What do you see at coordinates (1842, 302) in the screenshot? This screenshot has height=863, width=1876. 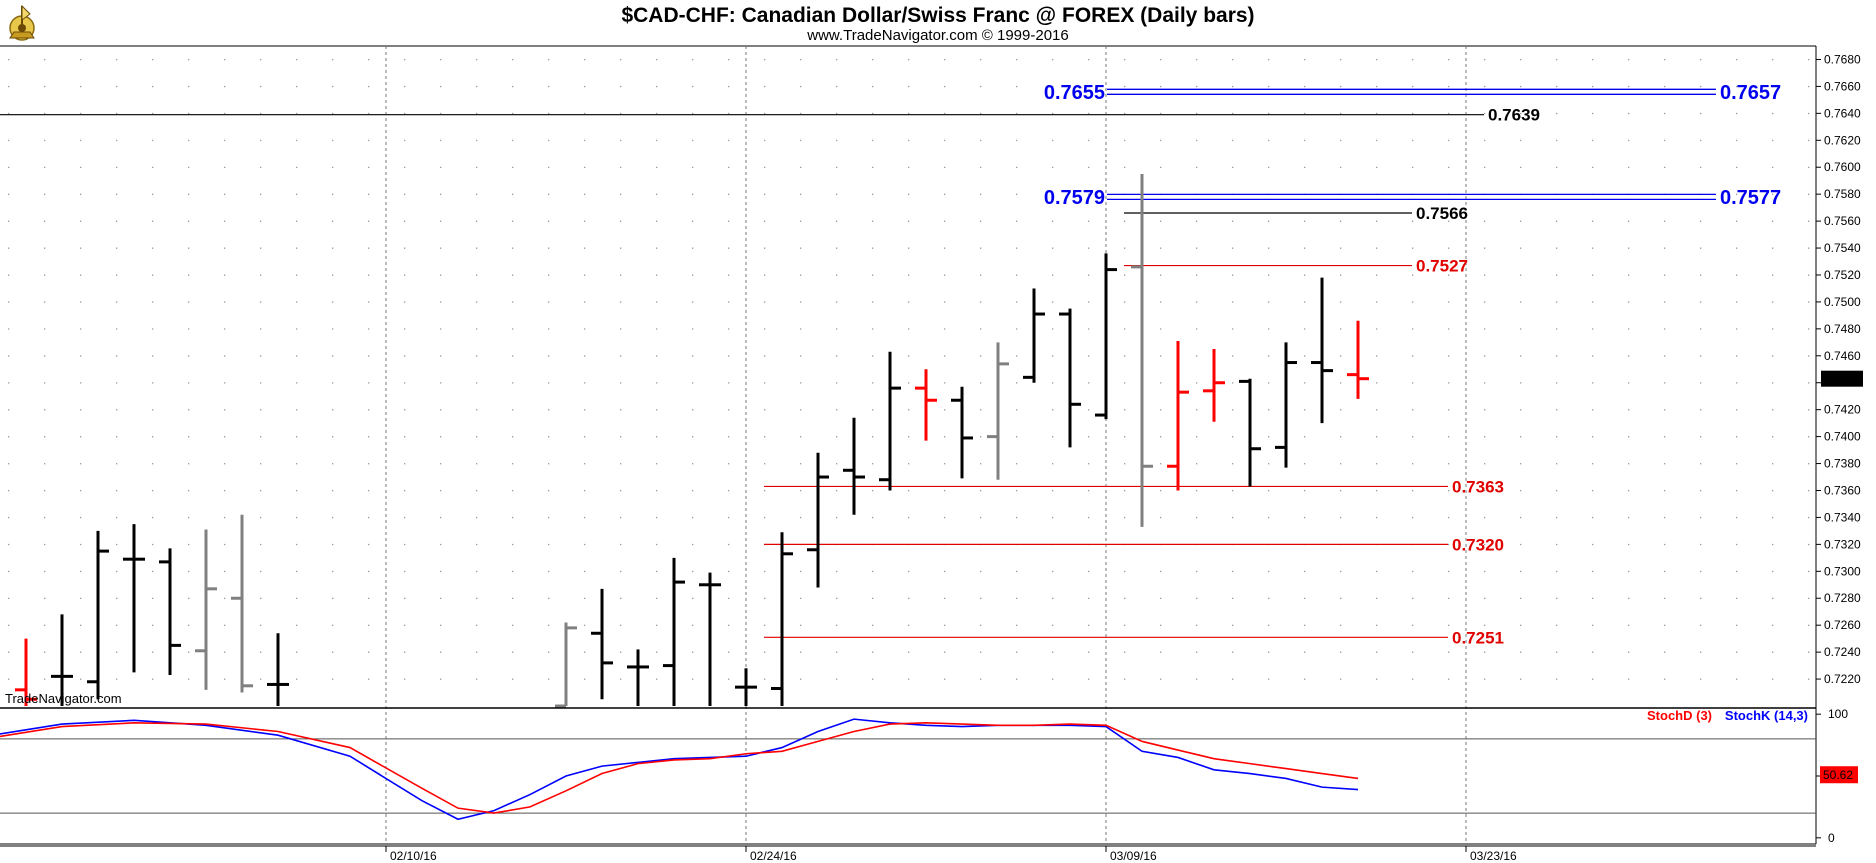 I see `y-tick-label: 0.7500` at bounding box center [1842, 302].